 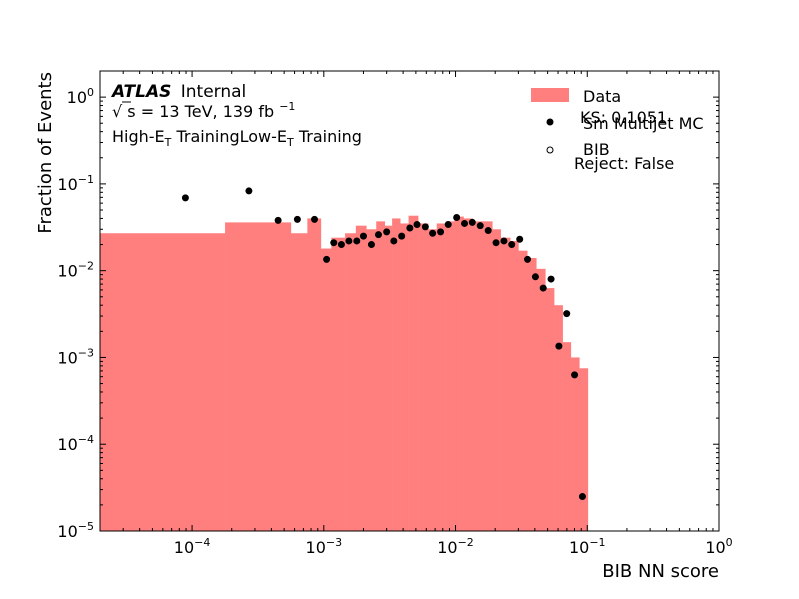 What do you see at coordinates (596, 149) in the screenshot?
I see `legend-label-bib: BIB` at bounding box center [596, 149].